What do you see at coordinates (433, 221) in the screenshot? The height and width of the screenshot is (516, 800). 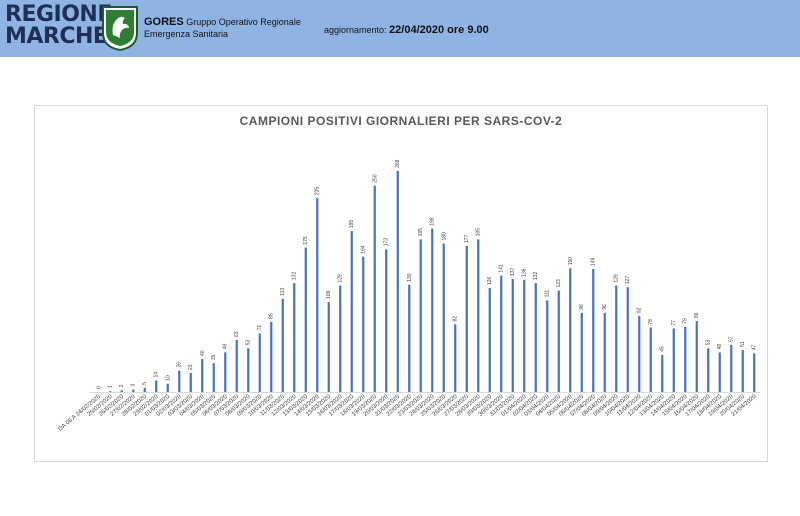 I see `data-label-29: 198` at bounding box center [433, 221].